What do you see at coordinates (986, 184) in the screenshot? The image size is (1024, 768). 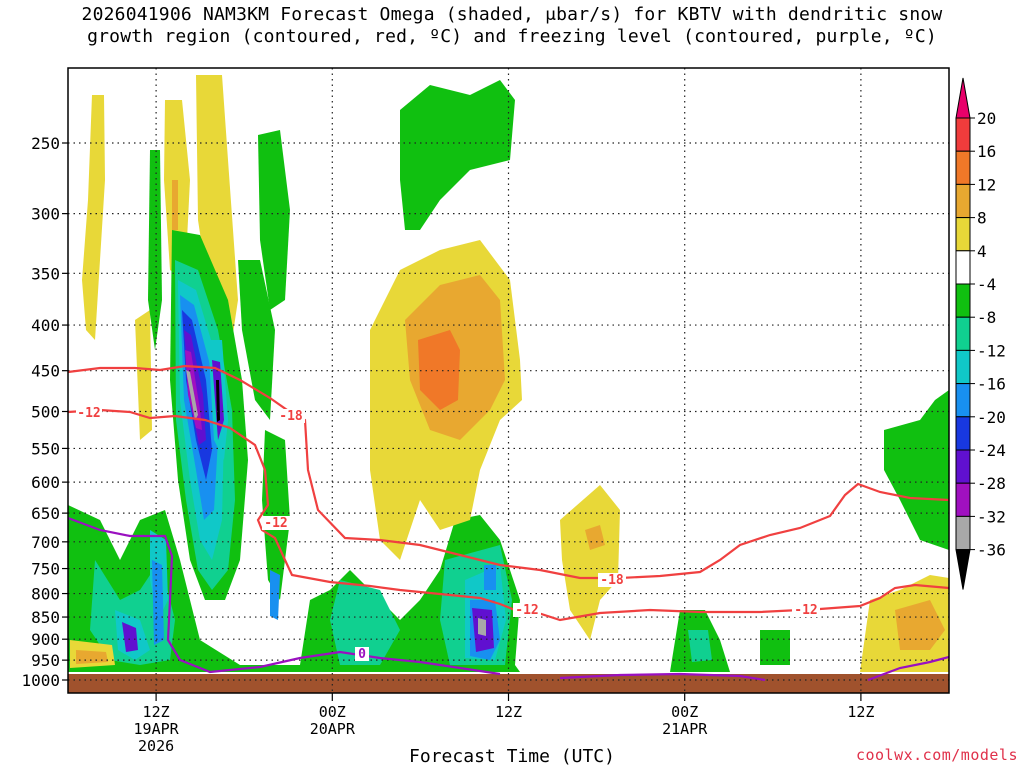 I see `colorbar-label: 12` at bounding box center [986, 184].